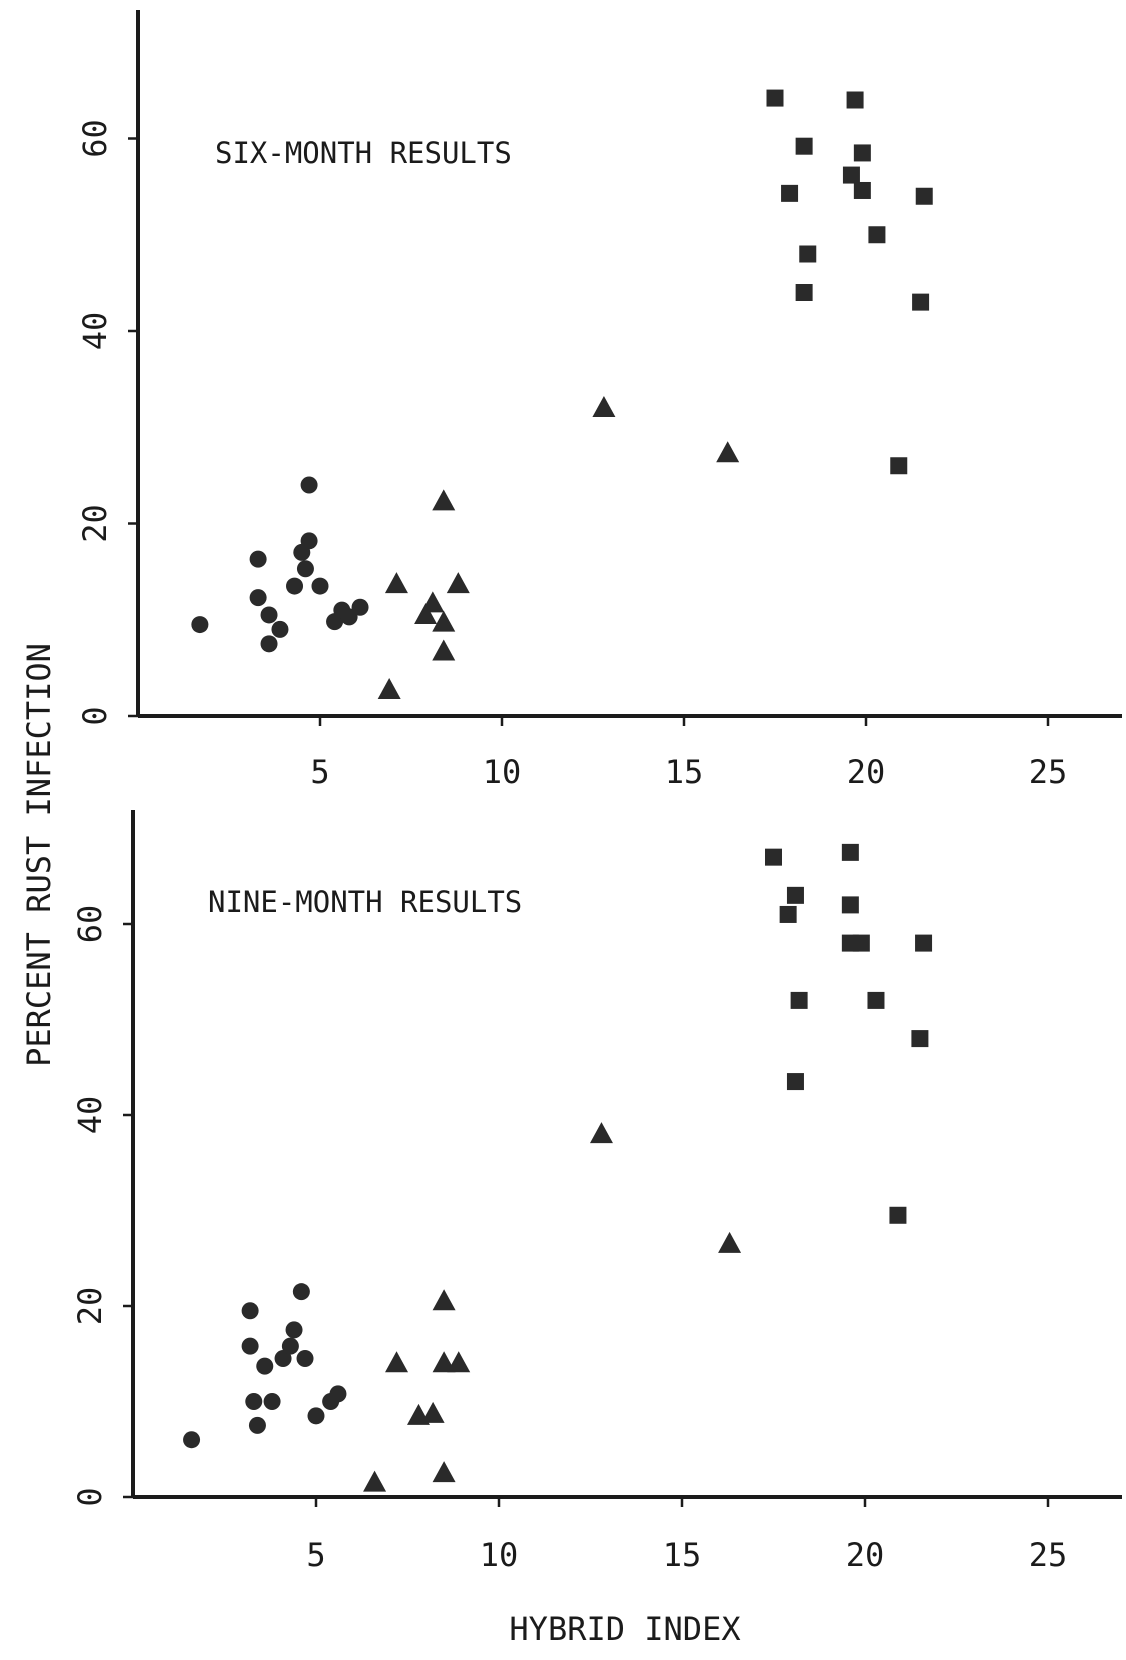  Describe the element at coordinates (365, 902) in the screenshot. I see `panel-title: NINE-MONTH RESULTS` at that location.